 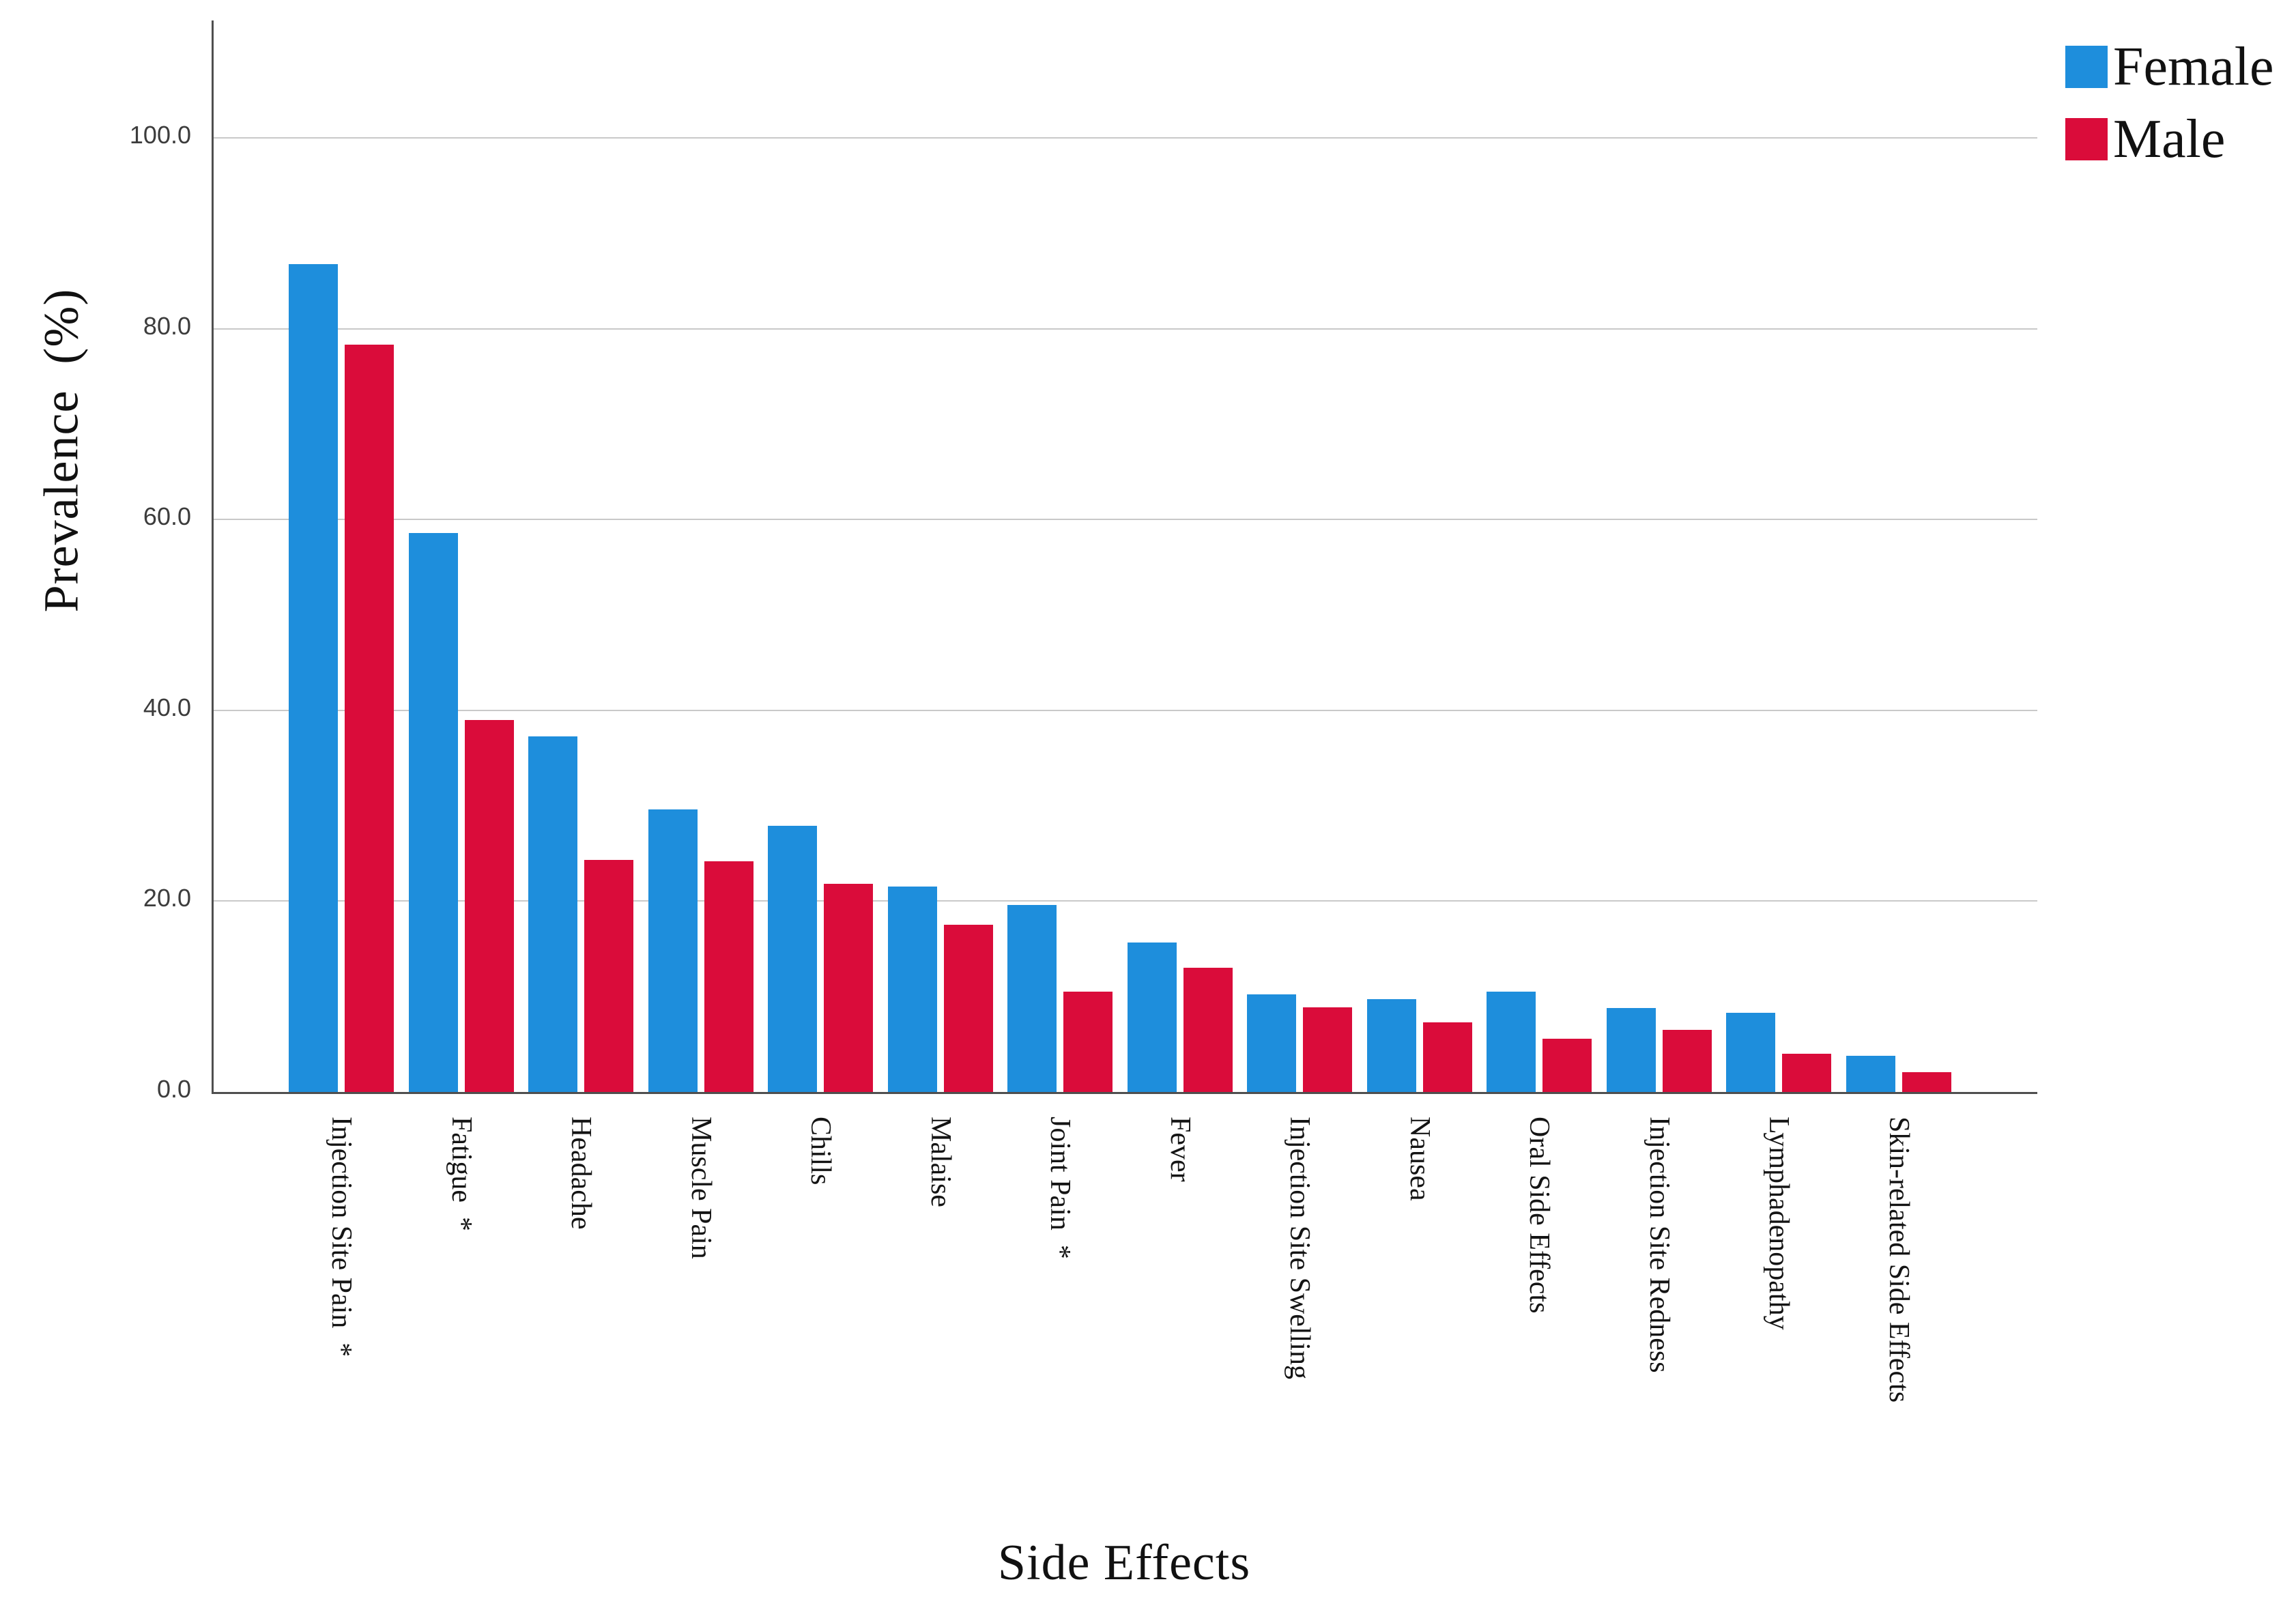 I want to click on y-tick-label-100: 100.0, so click(x=160, y=135).